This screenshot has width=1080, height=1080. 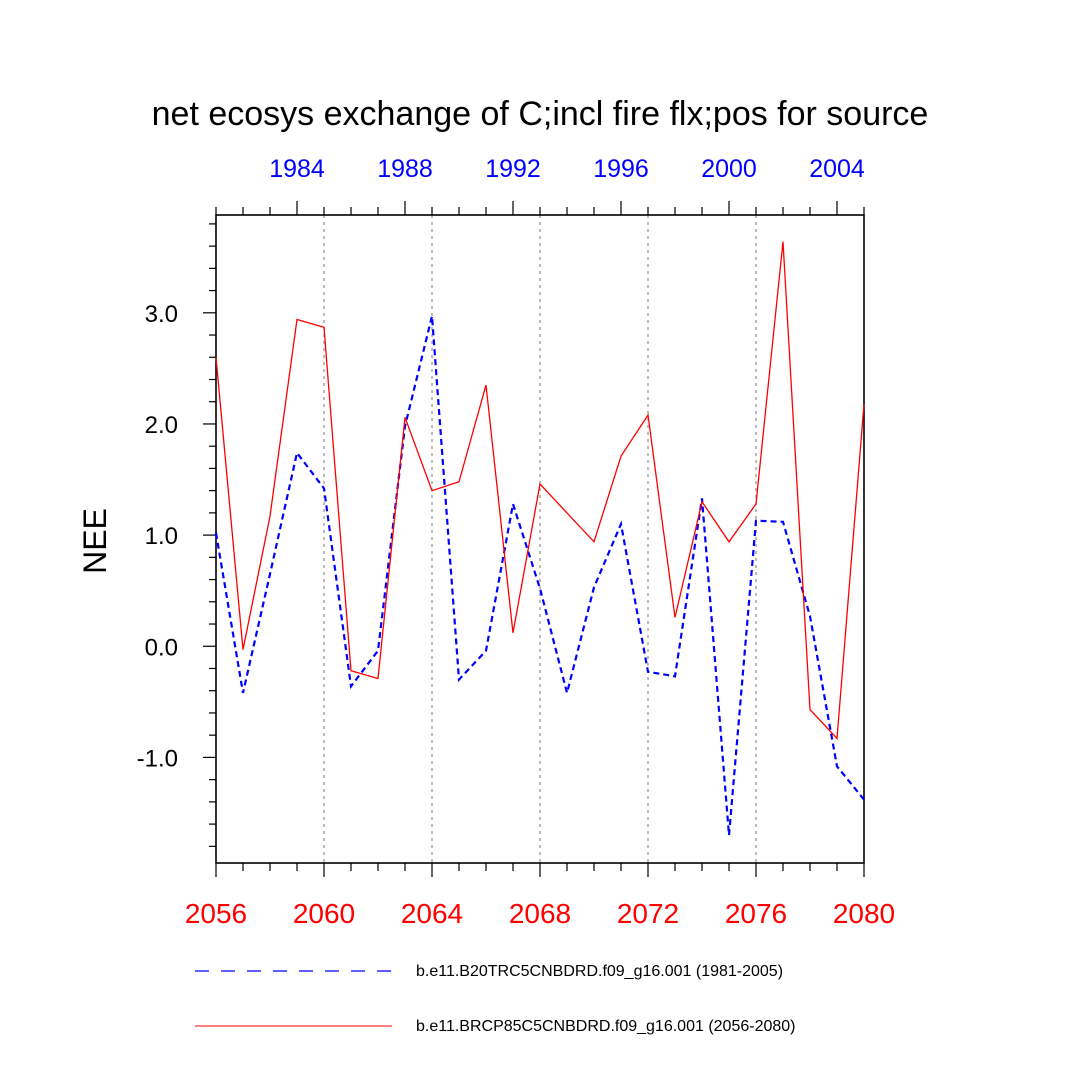 I want to click on bottom-tick-label: 2072, so click(x=648, y=913).